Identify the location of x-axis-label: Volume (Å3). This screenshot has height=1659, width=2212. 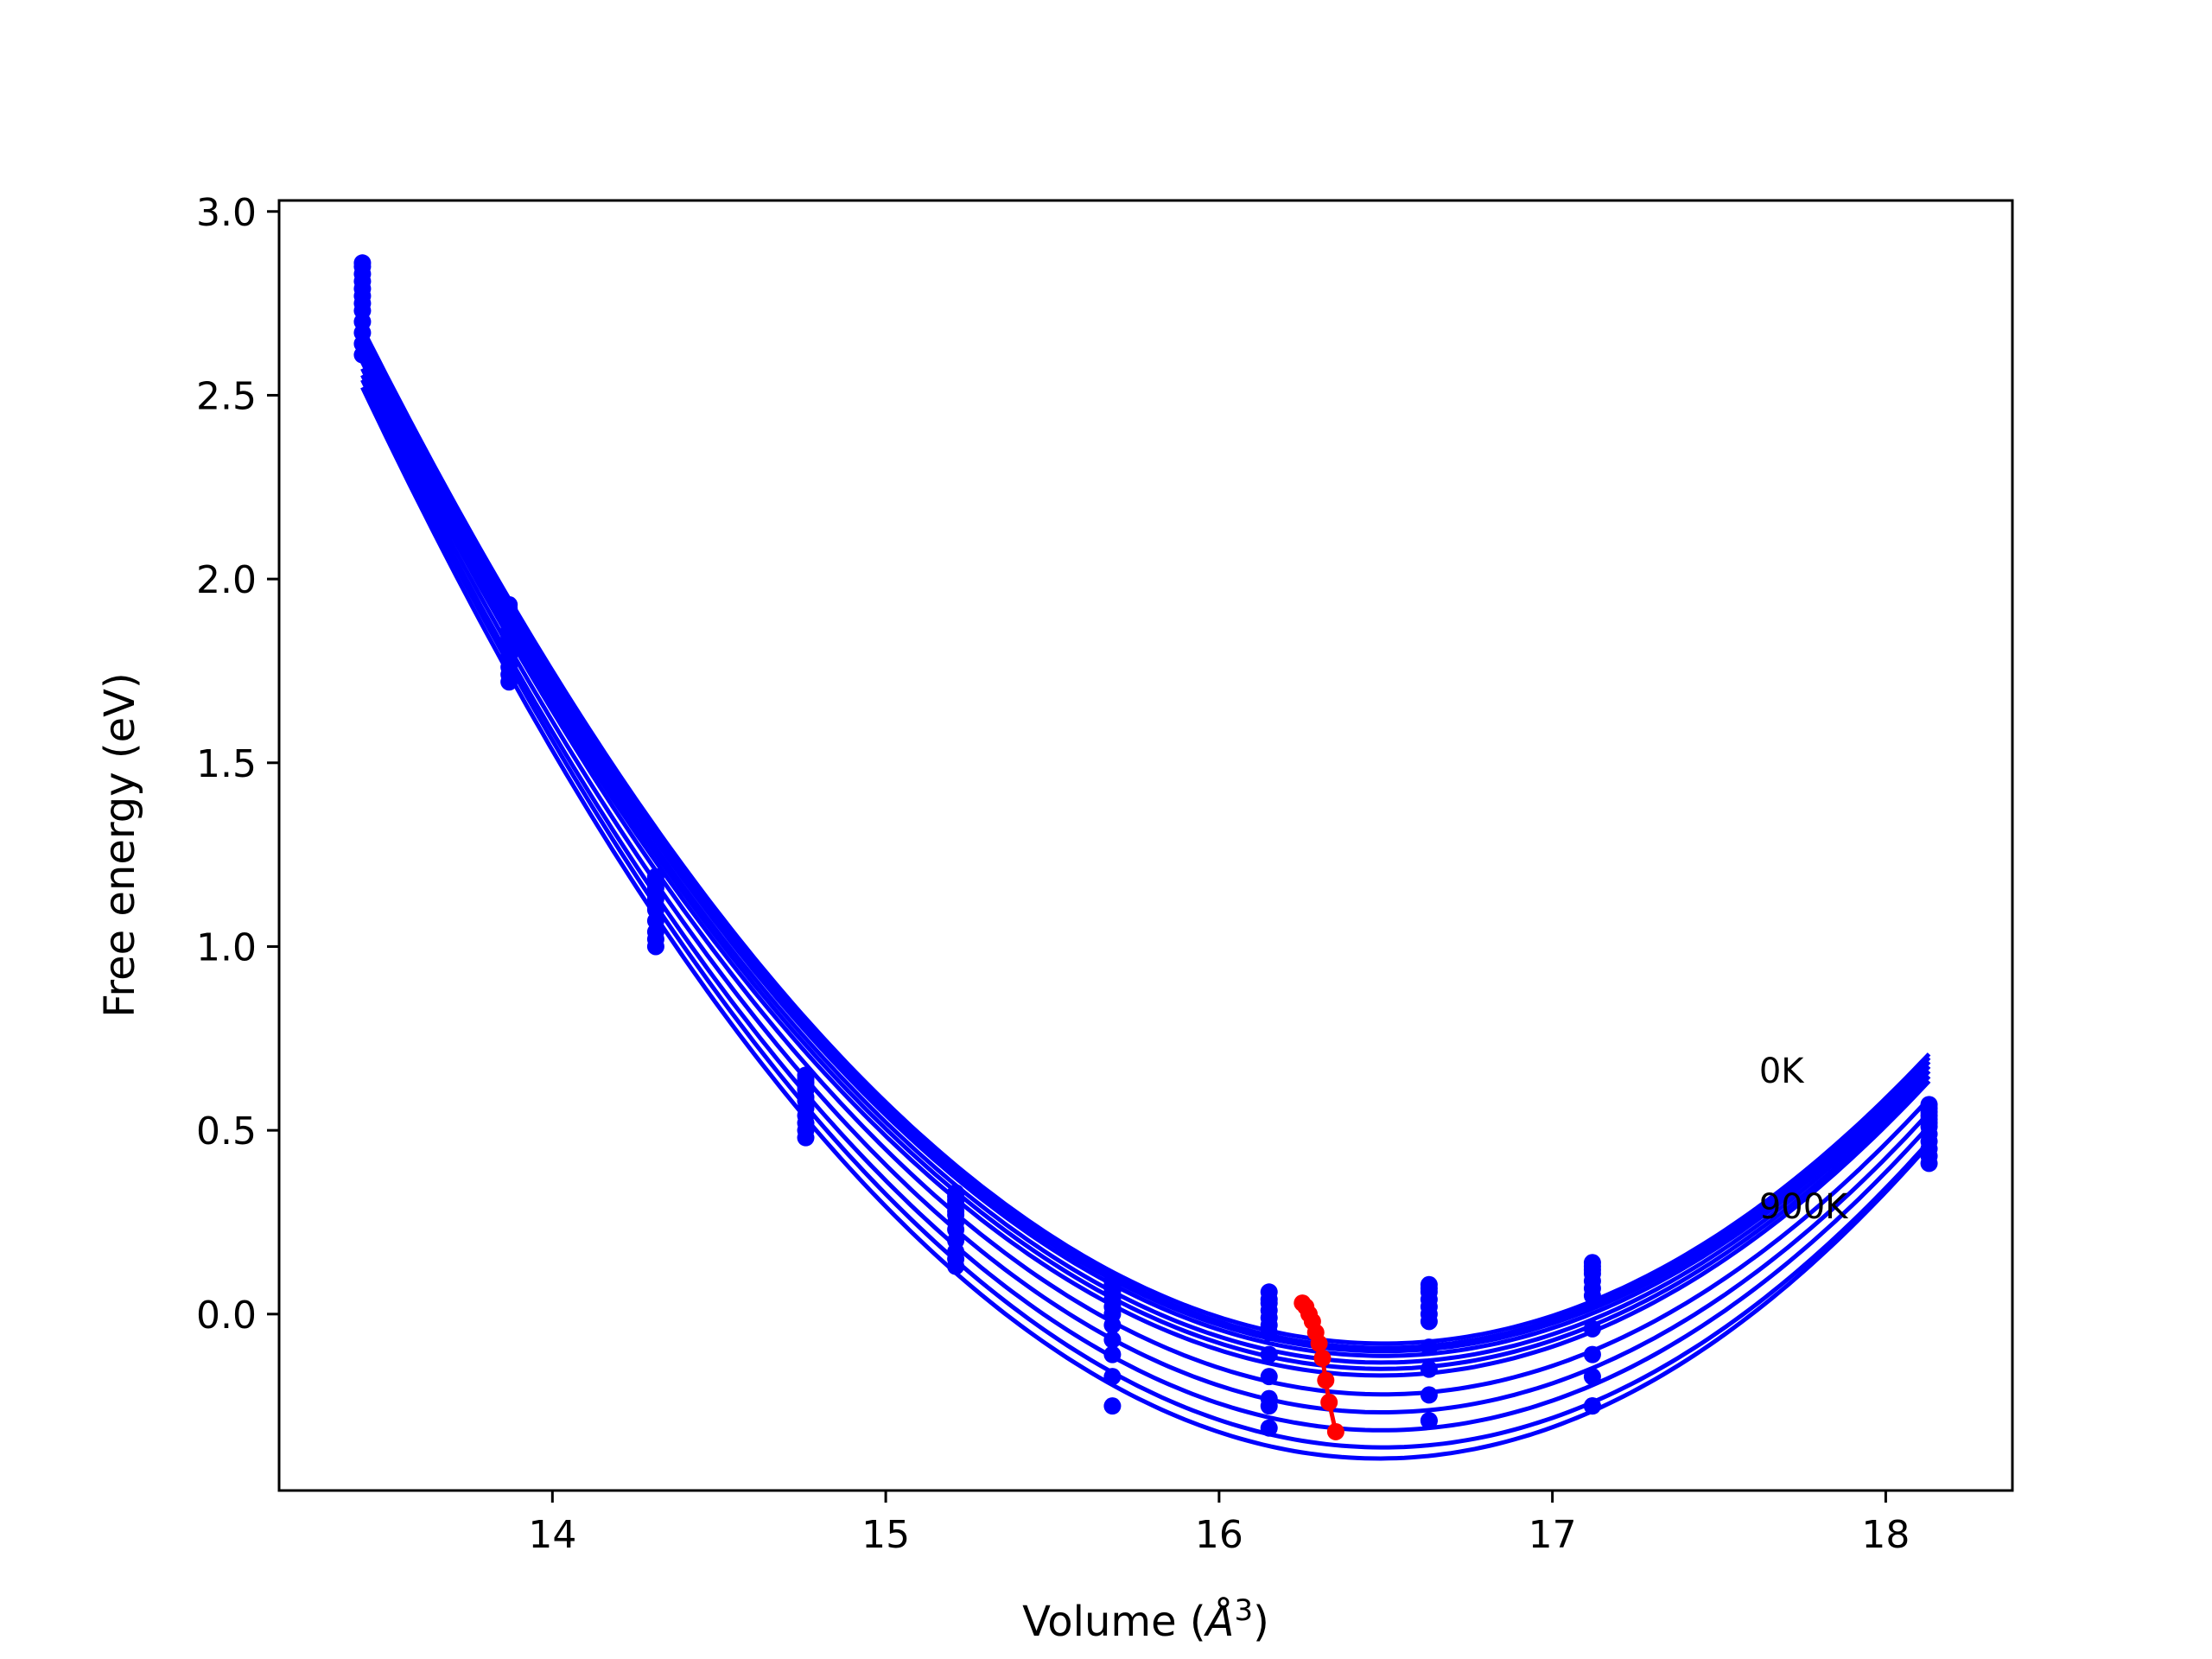
(1145, 1619).